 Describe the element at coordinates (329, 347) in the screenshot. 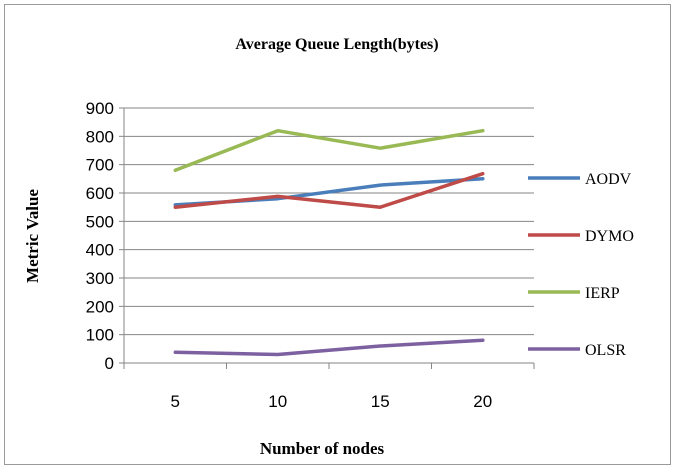

I see `series-line-olsr` at that location.